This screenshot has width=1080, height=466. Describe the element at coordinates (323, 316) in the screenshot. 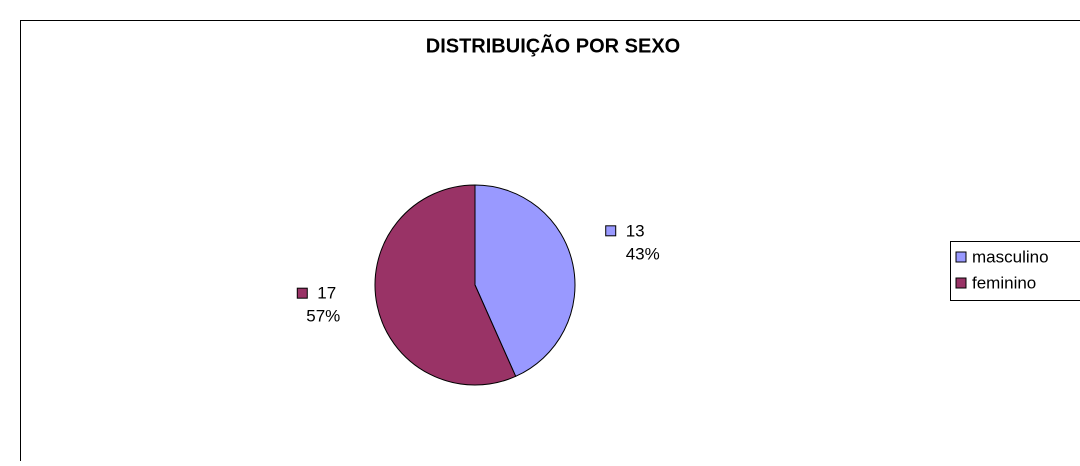

I see `percent-label: 57%` at that location.